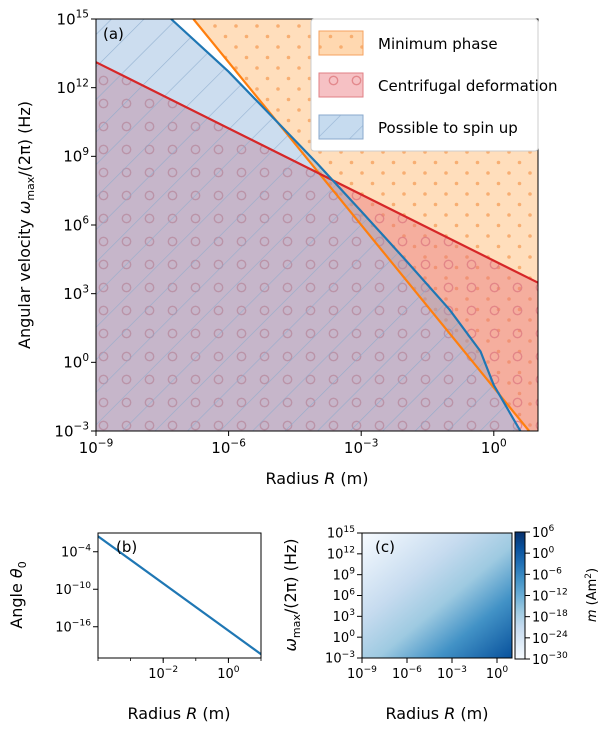 The image size is (608, 741). I want to click on panel-c-y-tick-label-4-base: 10, so click(341, 575).